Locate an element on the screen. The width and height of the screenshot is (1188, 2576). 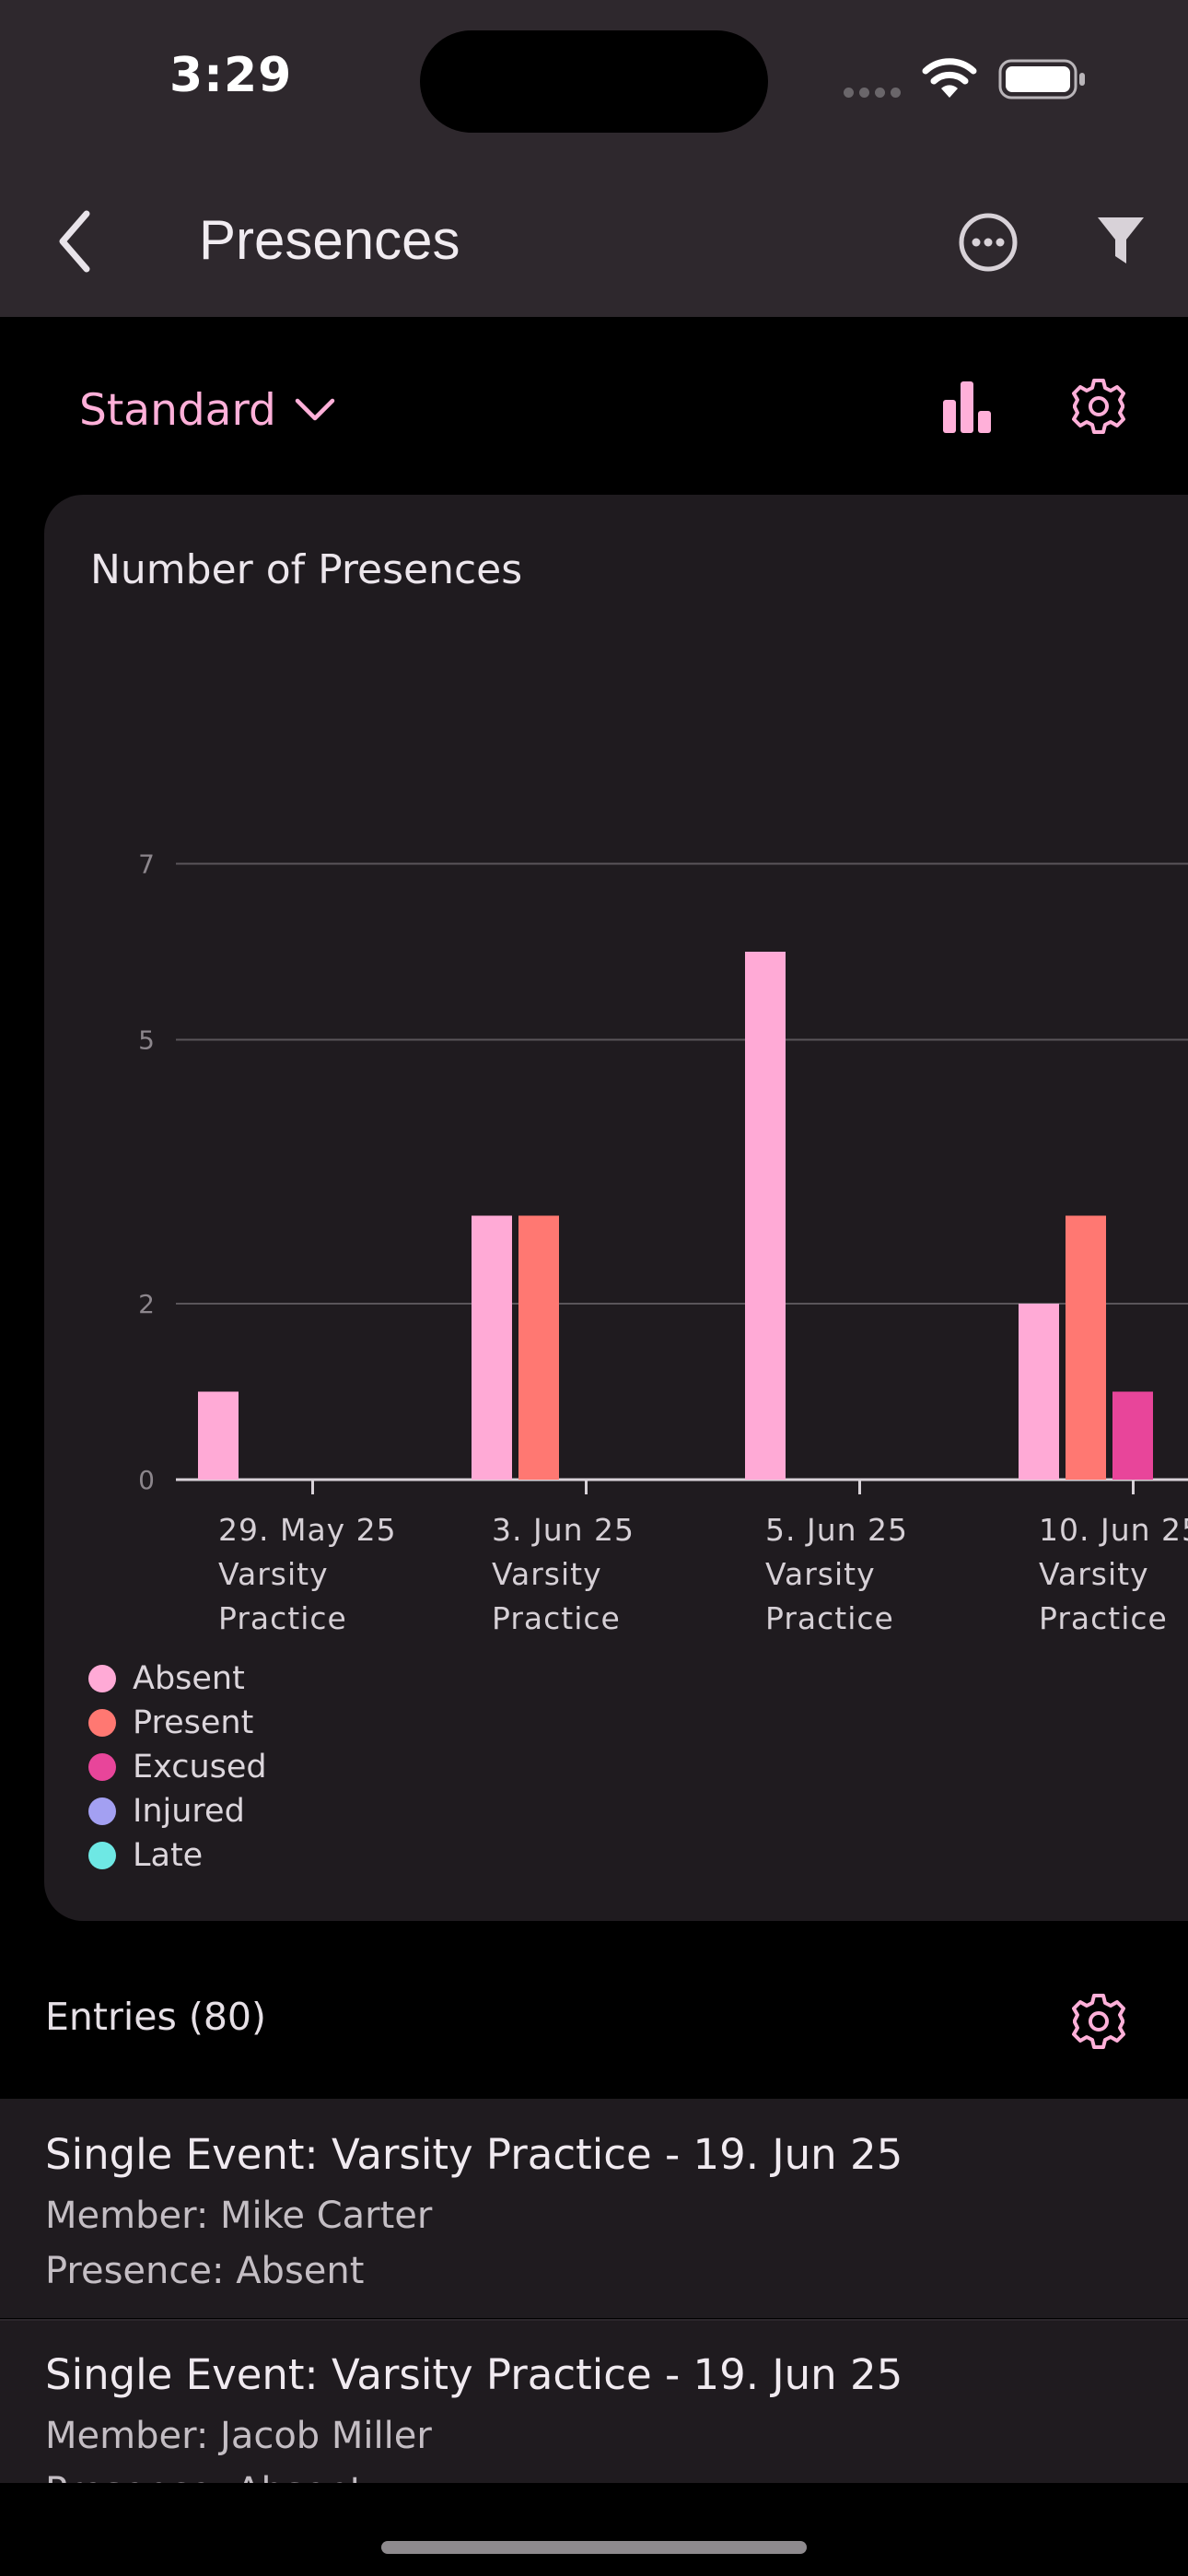
x-tick-label: 5. Jun 25 is located at coordinates (836, 1530).